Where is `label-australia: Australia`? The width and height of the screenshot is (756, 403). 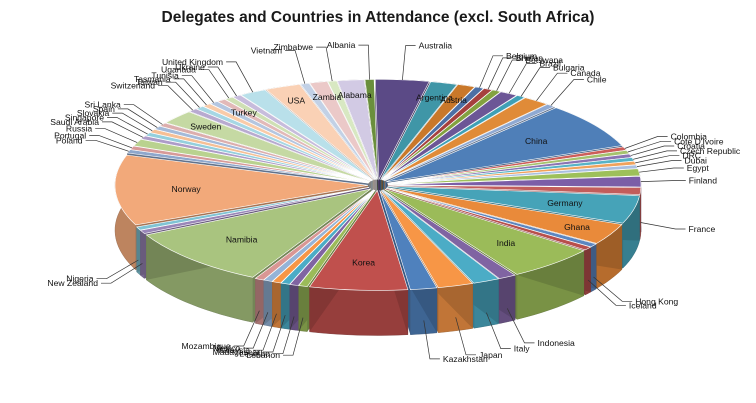
label-australia: Australia is located at coordinates (436, 46).